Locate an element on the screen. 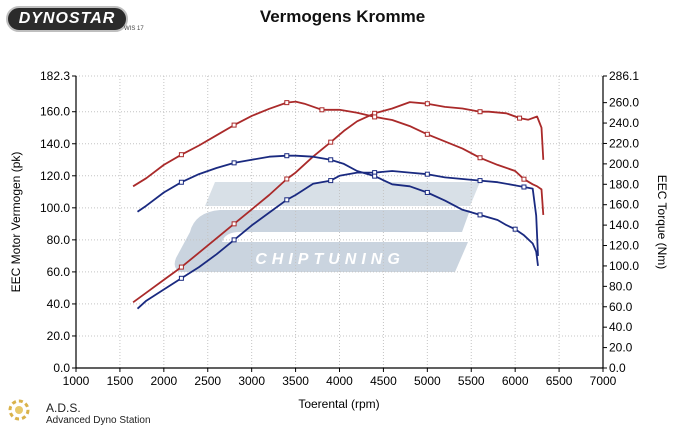 The height and width of the screenshot is (428, 685). y-left-tick-label: 120.0 is located at coordinates (55, 176).